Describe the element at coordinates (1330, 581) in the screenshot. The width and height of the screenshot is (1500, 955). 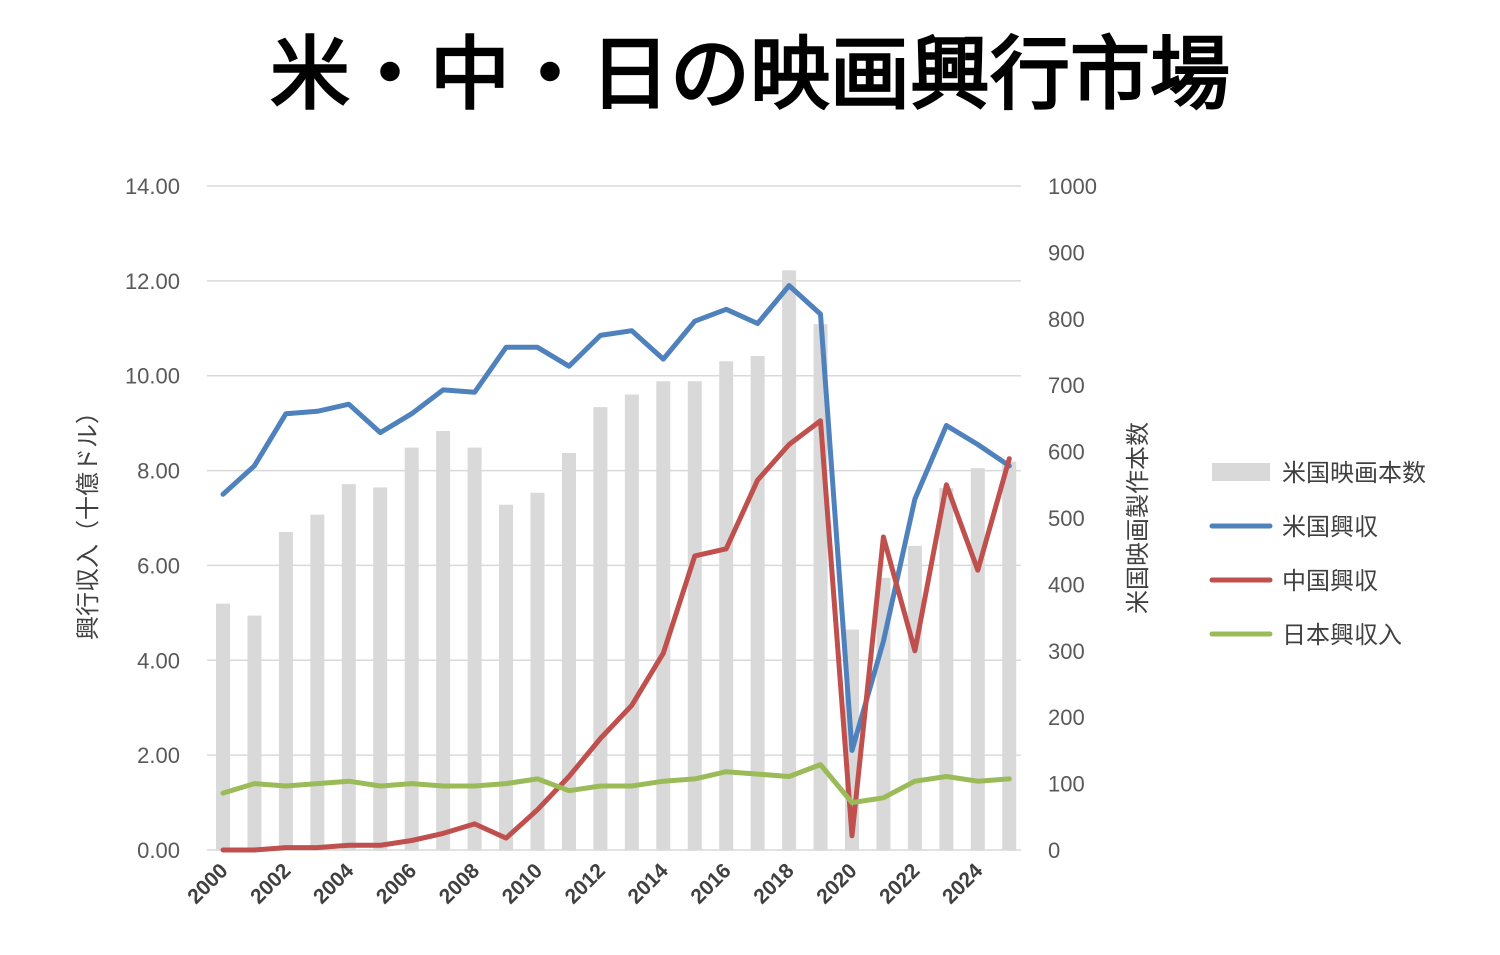
I see `legend-label: 中国興収` at that location.